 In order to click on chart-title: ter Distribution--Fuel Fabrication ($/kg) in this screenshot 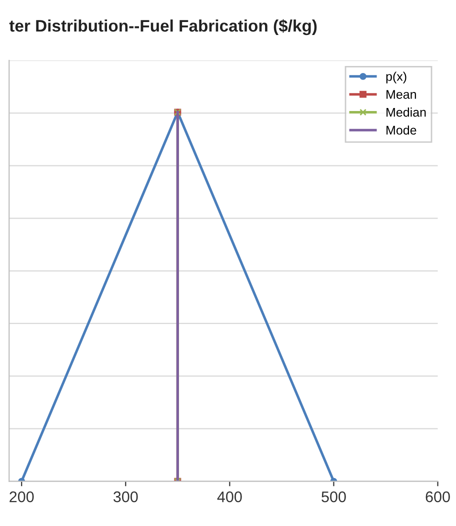, I will do `click(163, 27)`.